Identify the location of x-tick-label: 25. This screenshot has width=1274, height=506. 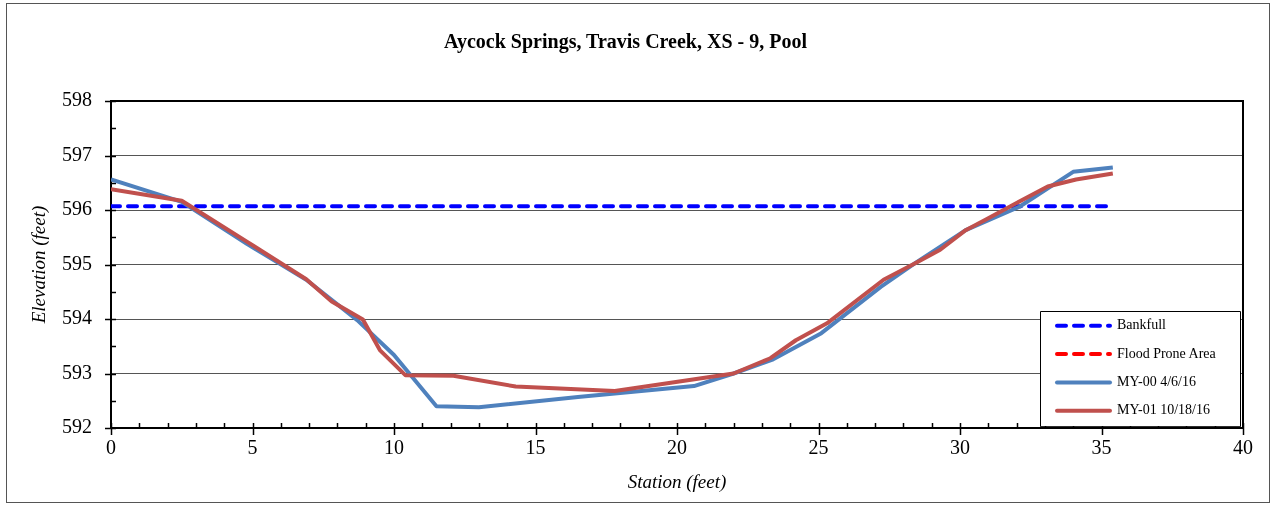
(818, 447).